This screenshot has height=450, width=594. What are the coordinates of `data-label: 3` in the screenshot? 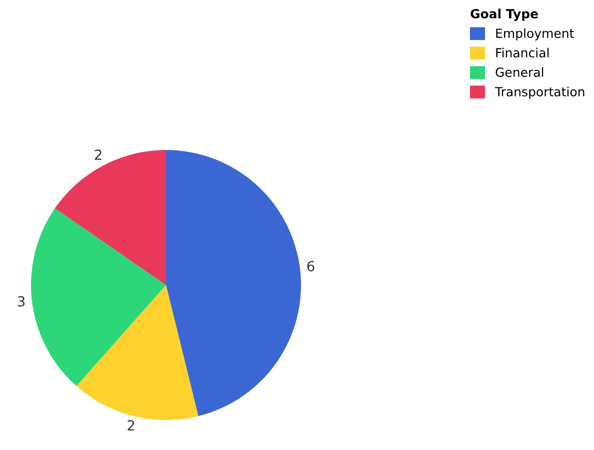 It's located at (21, 301).